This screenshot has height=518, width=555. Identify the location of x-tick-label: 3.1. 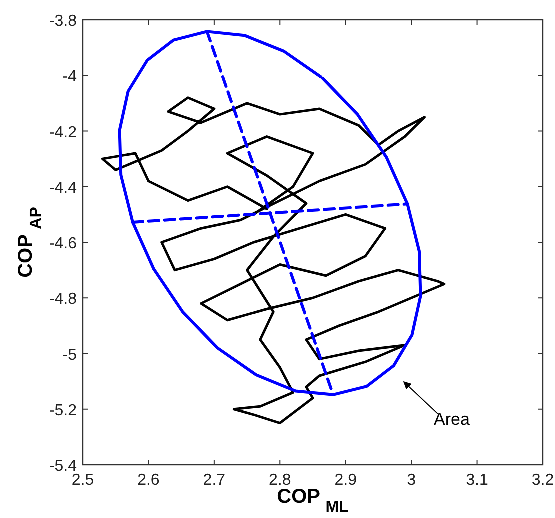
(477, 480).